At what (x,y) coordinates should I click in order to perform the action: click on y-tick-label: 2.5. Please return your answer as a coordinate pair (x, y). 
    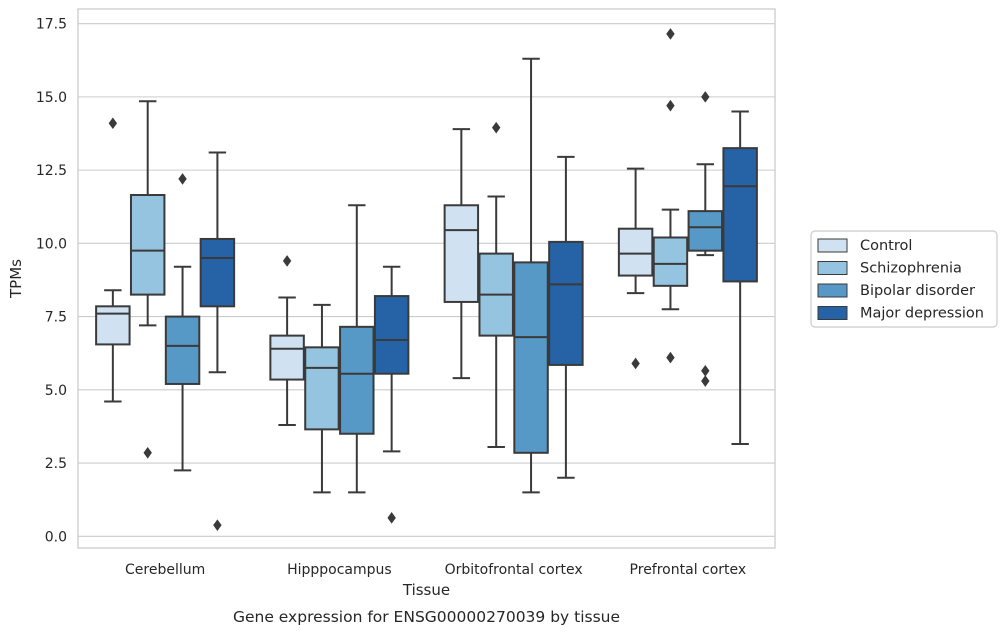
    Looking at the image, I should click on (56, 464).